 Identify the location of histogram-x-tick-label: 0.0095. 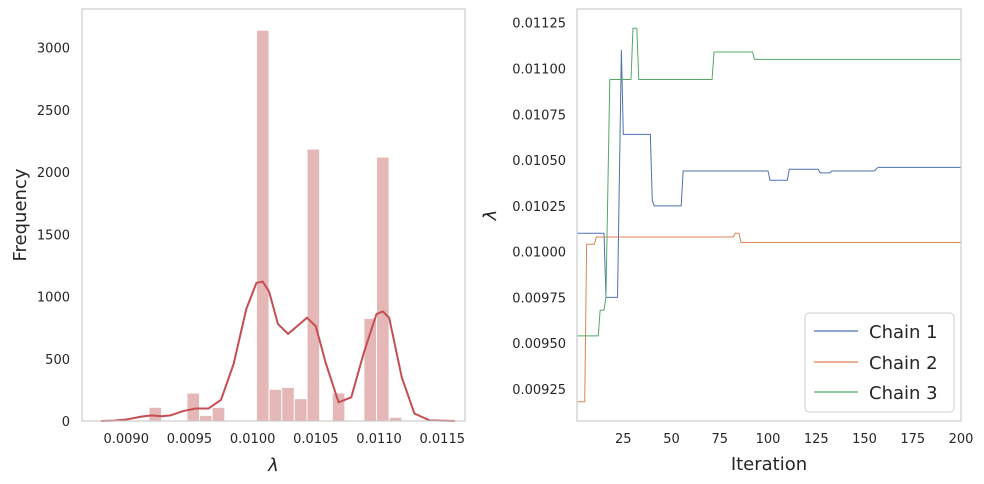
(190, 439).